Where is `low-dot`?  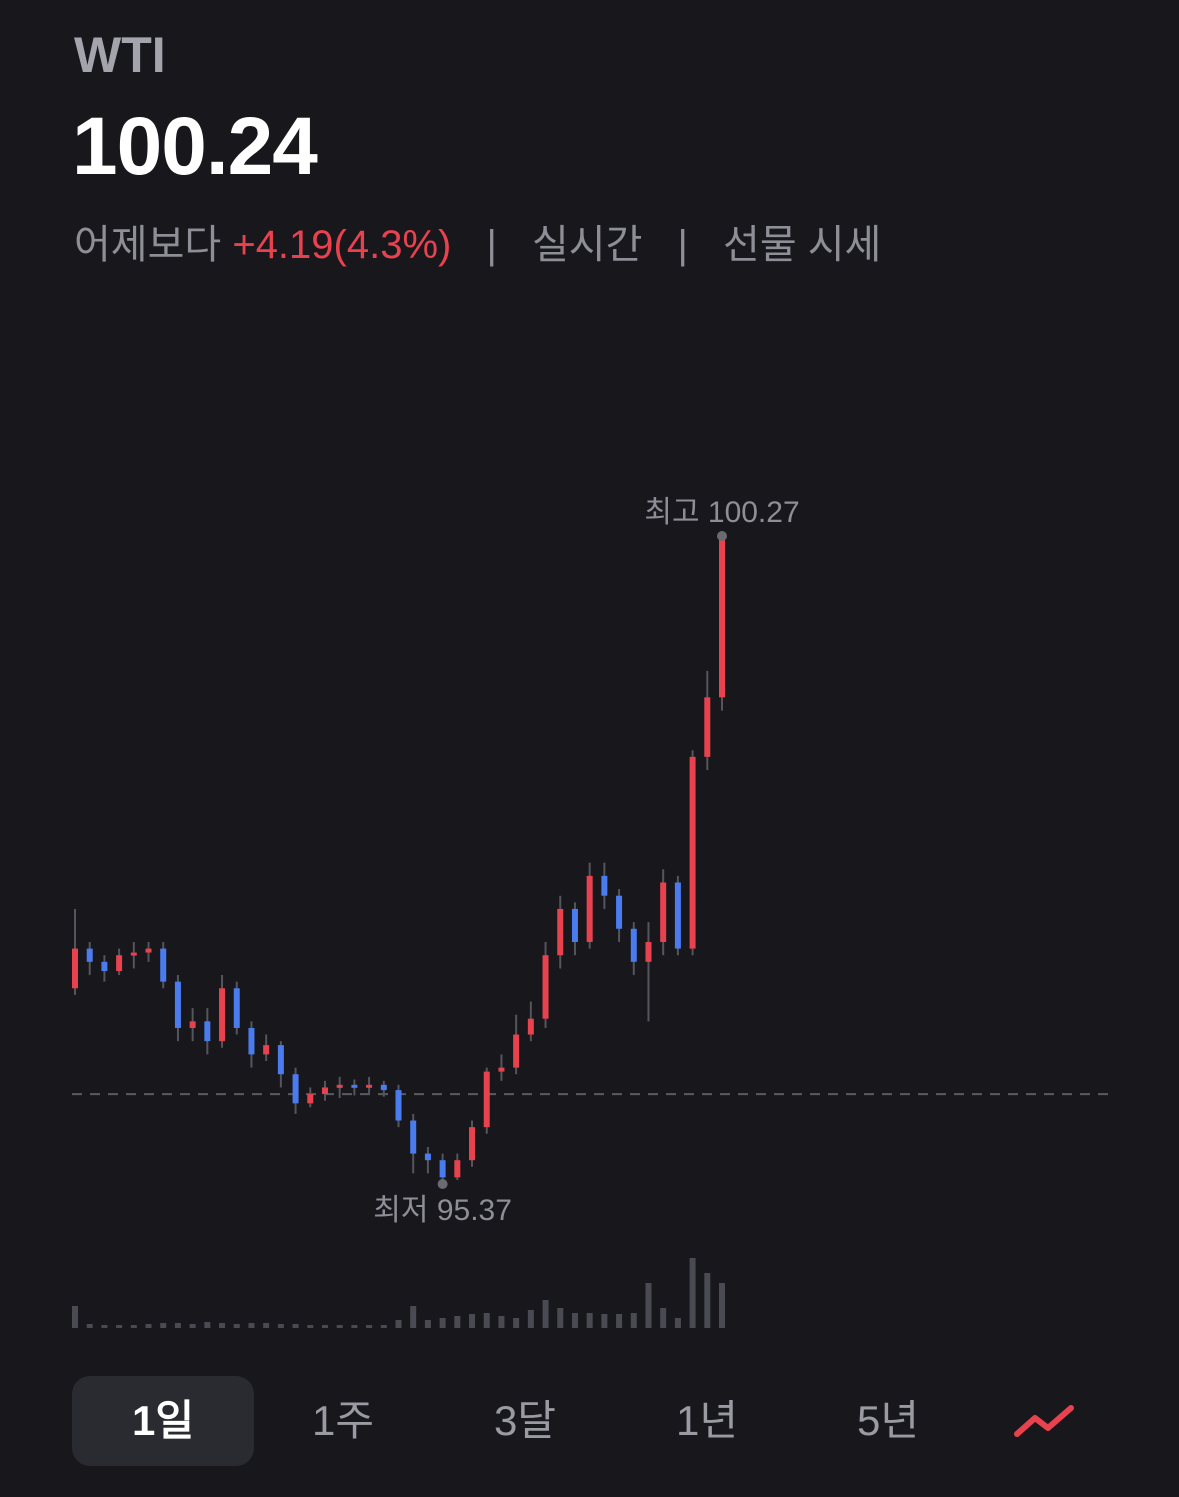
low-dot is located at coordinates (442, 1184).